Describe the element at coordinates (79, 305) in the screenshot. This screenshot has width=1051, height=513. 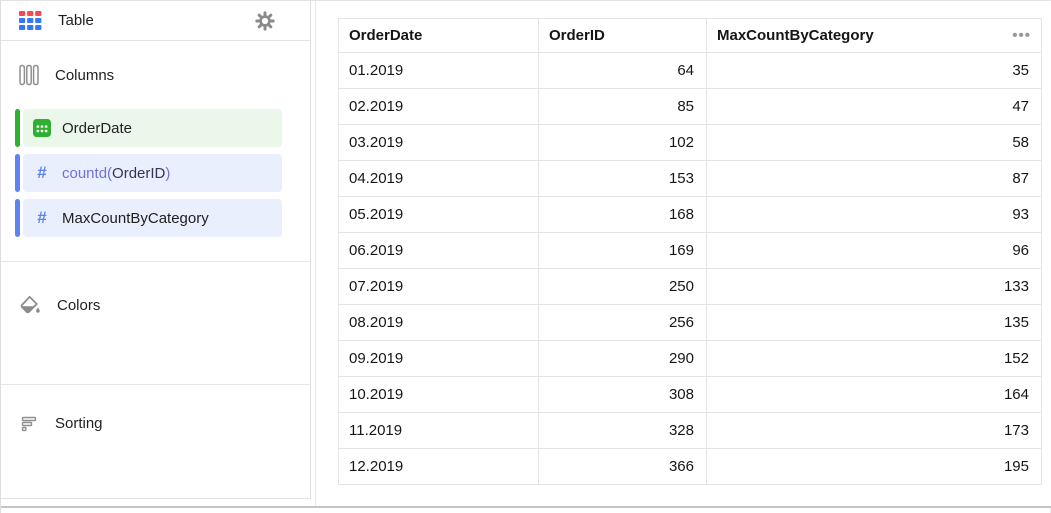
I see `colors-section-label: Colors` at that location.